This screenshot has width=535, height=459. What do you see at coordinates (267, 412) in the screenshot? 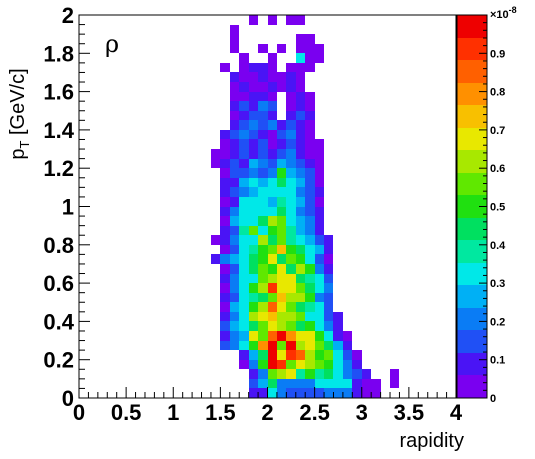
I see `x-tick-label: 2` at bounding box center [267, 412].